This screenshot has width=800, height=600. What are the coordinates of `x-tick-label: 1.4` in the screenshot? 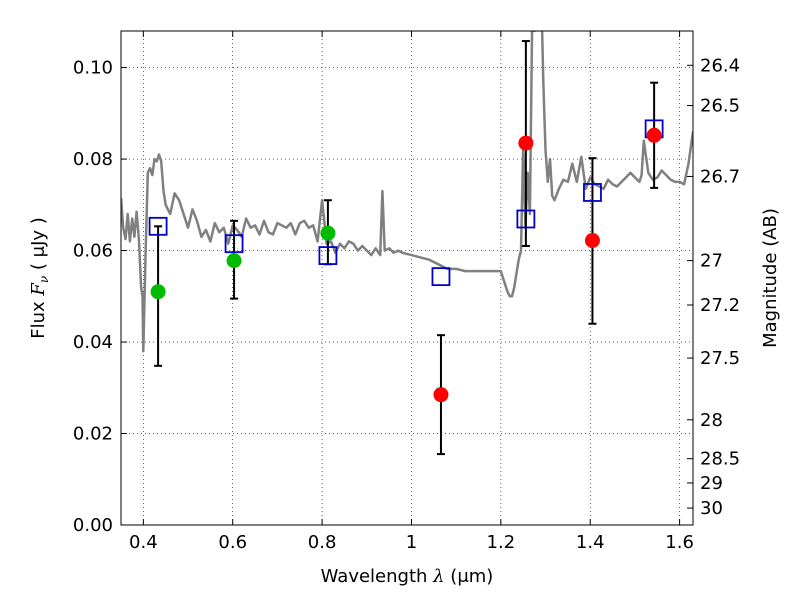 It's located at (590, 542).